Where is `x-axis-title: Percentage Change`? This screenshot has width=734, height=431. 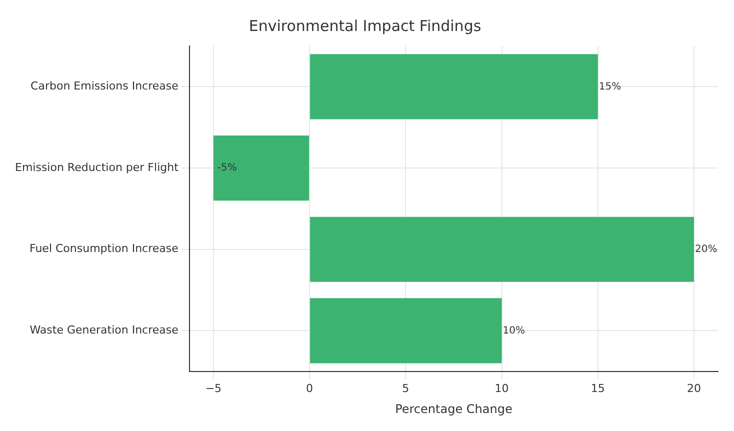
x-axis-title: Percentage Change is located at coordinates (453, 409).